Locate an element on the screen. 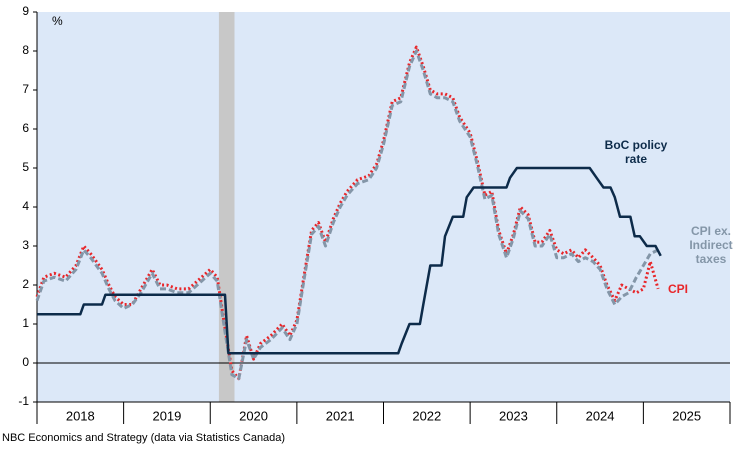 The height and width of the screenshot is (452, 735). series-label: BoC policy is located at coordinates (636, 145).